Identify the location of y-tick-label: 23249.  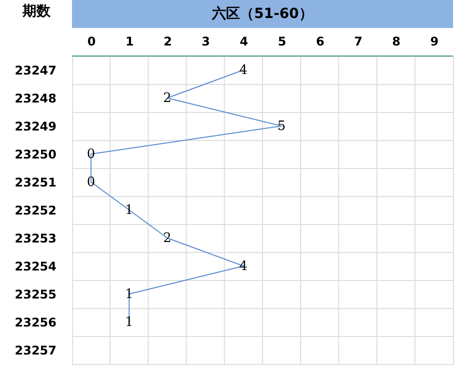
(35, 127).